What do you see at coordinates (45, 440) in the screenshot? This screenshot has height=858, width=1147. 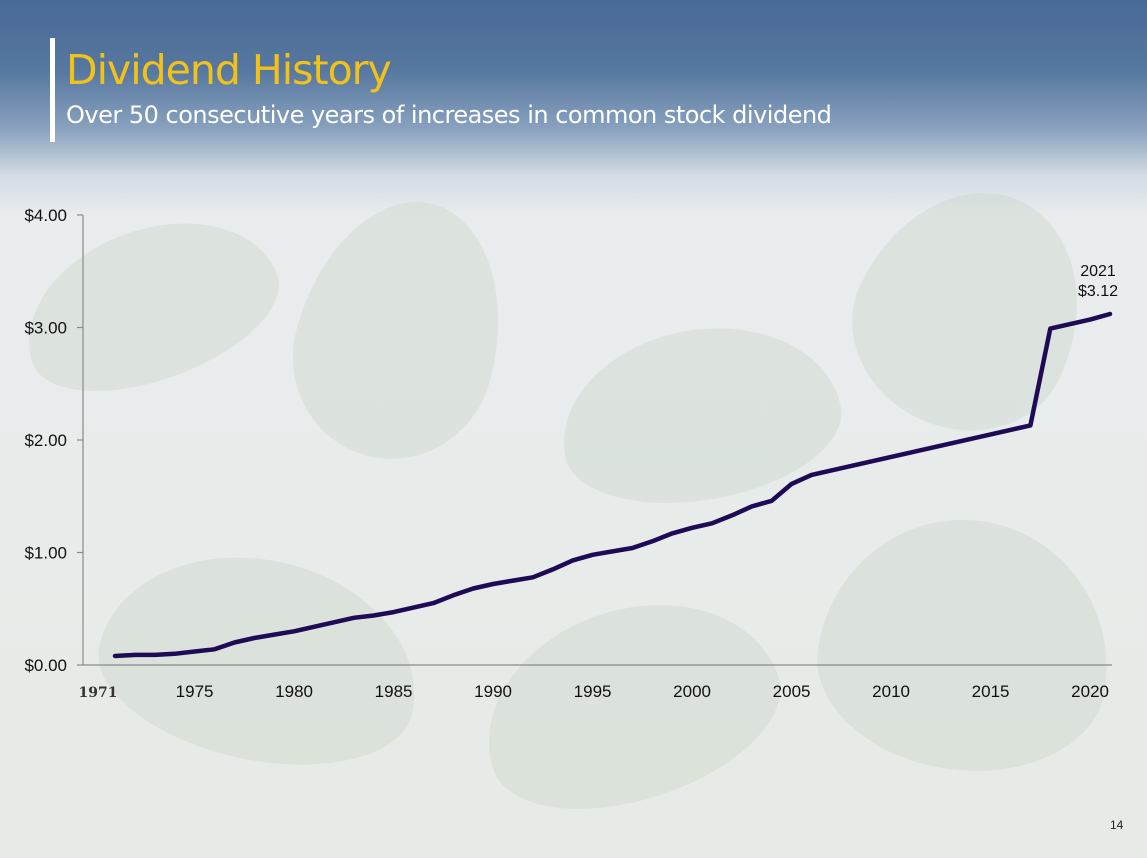 I see `y-tick-label: $2.00` at bounding box center [45, 440].